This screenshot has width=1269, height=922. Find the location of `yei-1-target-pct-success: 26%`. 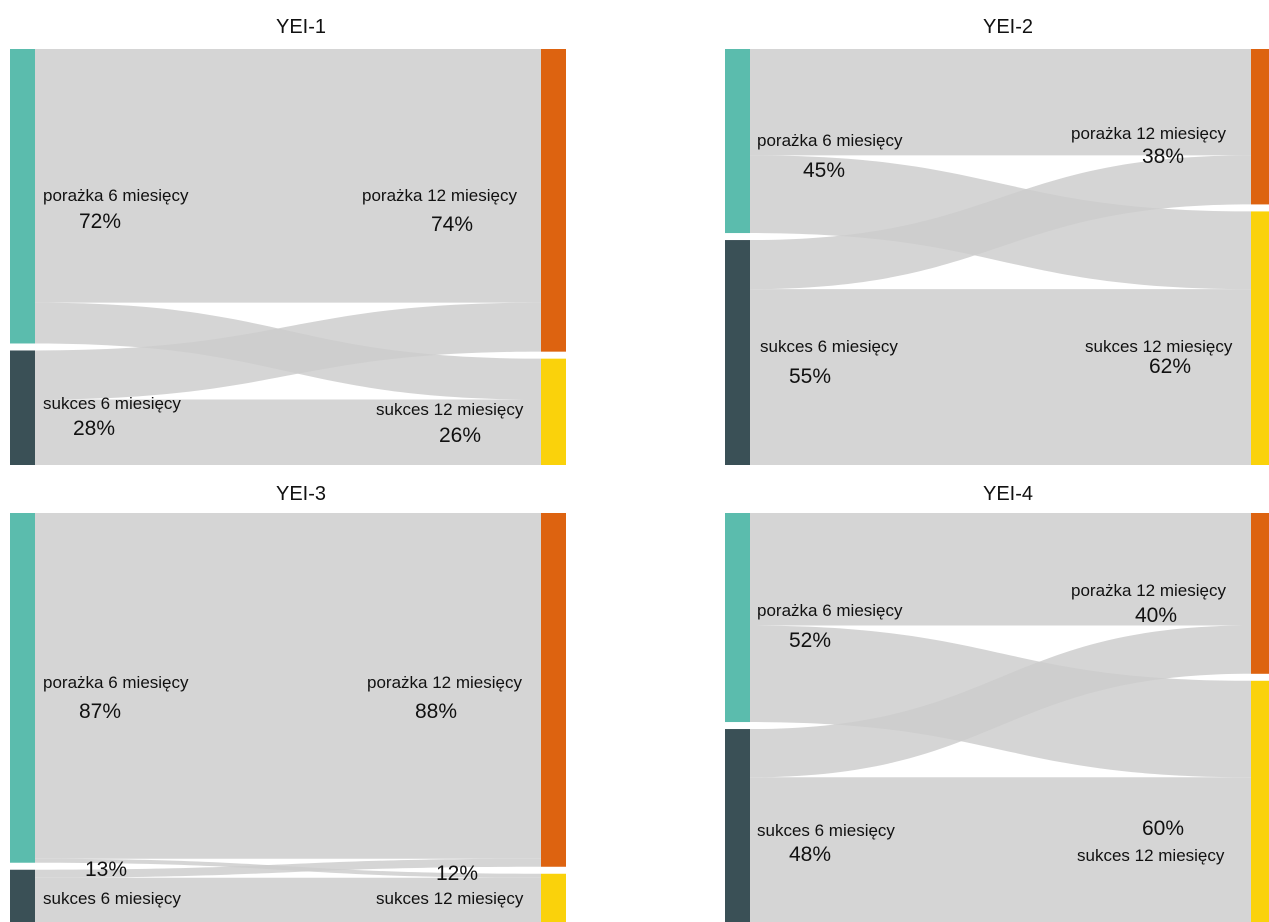

yei-1-target-pct-success: 26% is located at coordinates (460, 435).